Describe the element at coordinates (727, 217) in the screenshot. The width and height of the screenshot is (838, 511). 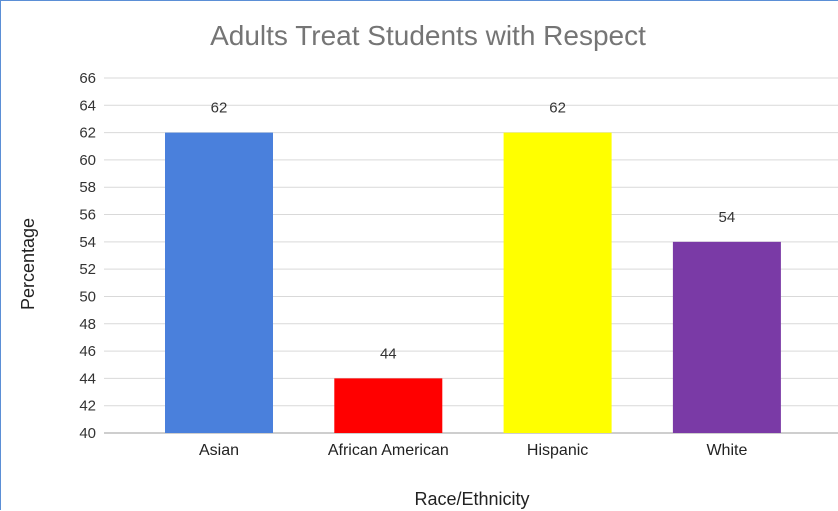
I see `data-label: 54` at that location.